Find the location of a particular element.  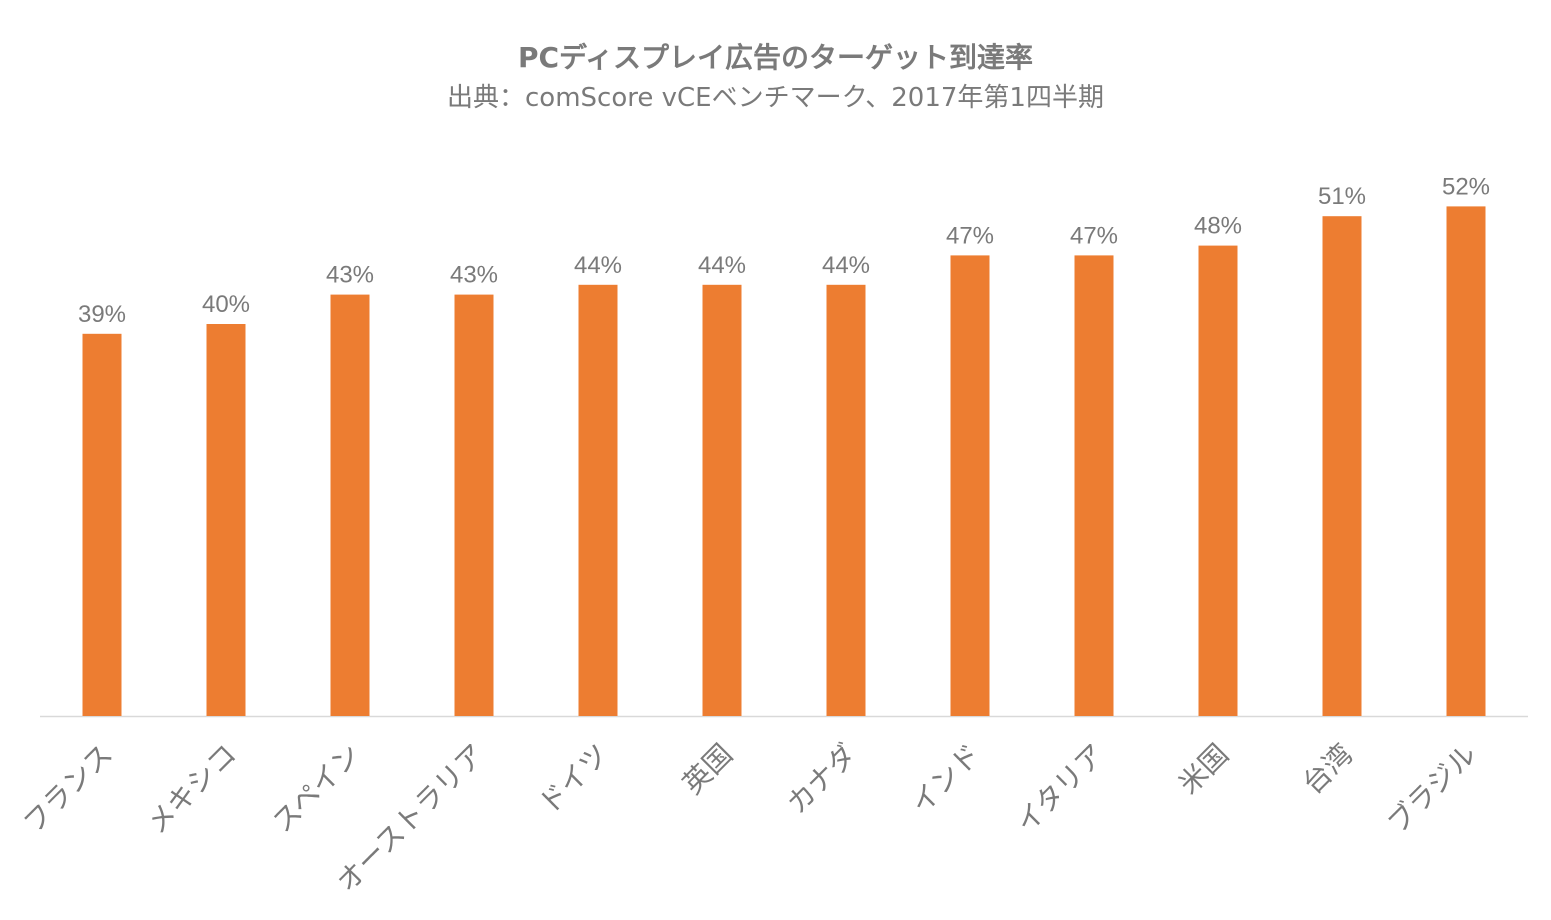

category-label: ブラジル is located at coordinates (1432, 789).